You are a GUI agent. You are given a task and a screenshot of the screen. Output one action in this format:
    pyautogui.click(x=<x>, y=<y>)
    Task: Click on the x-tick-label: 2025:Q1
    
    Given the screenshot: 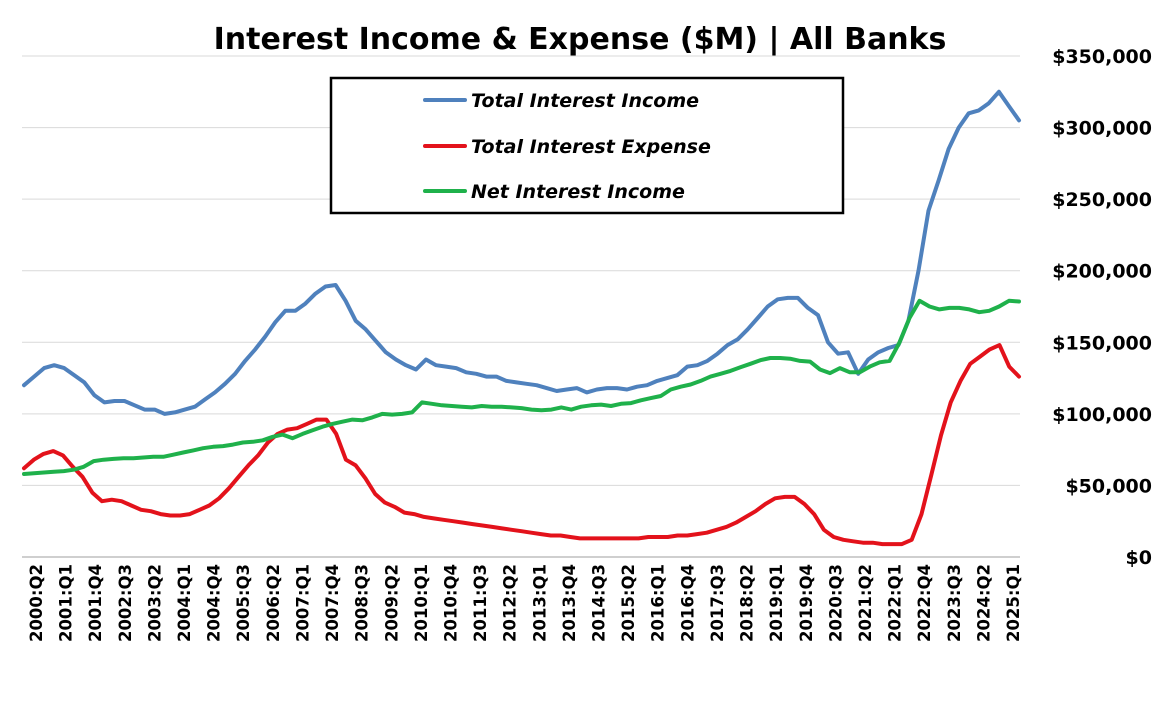 What is the action you would take?
    pyautogui.click(x=1013, y=603)
    